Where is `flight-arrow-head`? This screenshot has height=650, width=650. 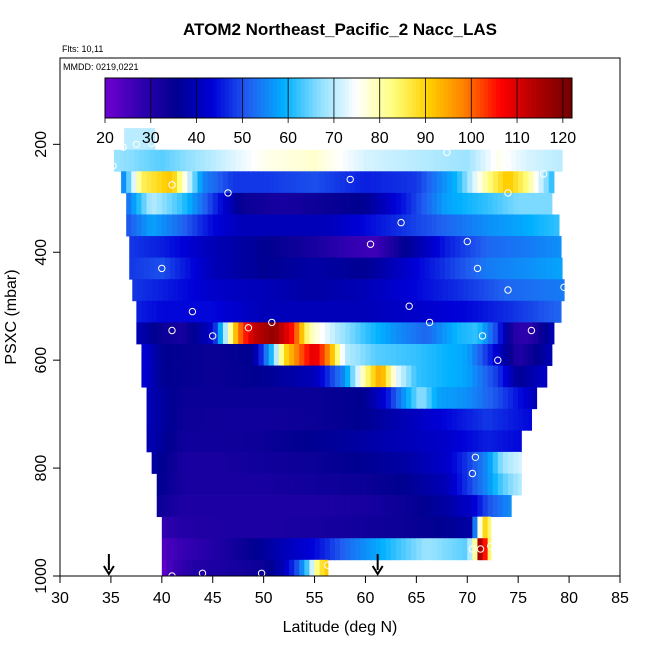 flight-arrow-head is located at coordinates (109, 570).